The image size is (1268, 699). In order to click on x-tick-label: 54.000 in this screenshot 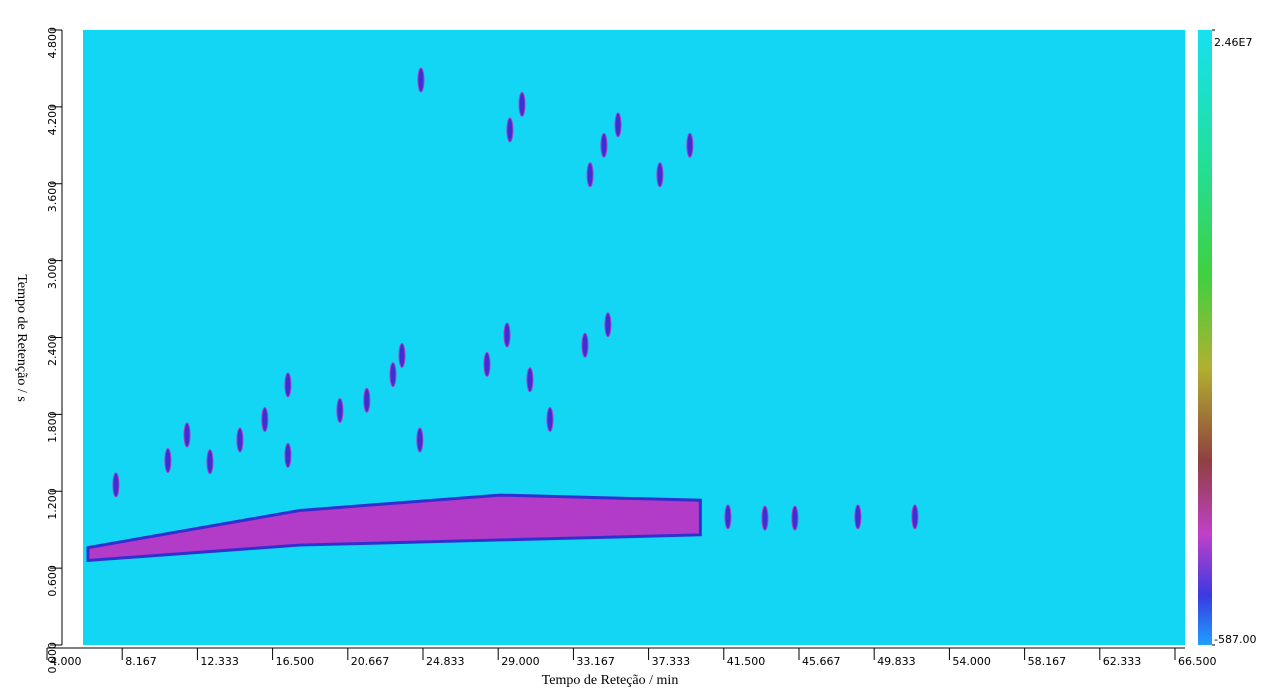, I will do `click(971, 661)`.